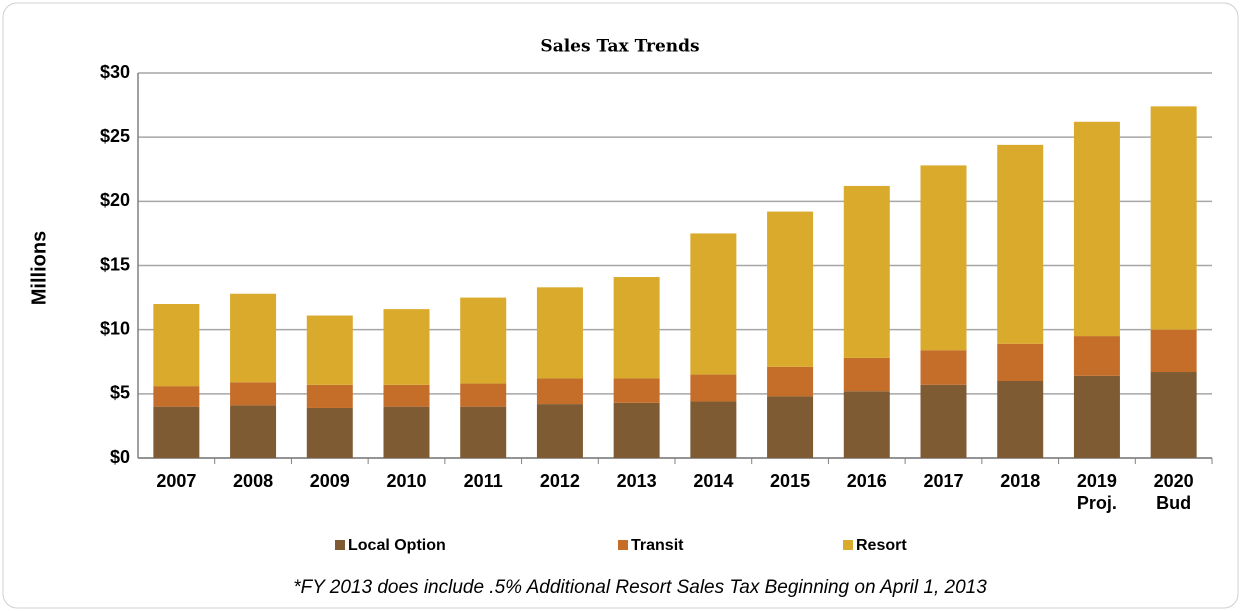 This screenshot has height=611, width=1241. What do you see at coordinates (115, 136) in the screenshot?
I see `y-tick-label: $25` at bounding box center [115, 136].